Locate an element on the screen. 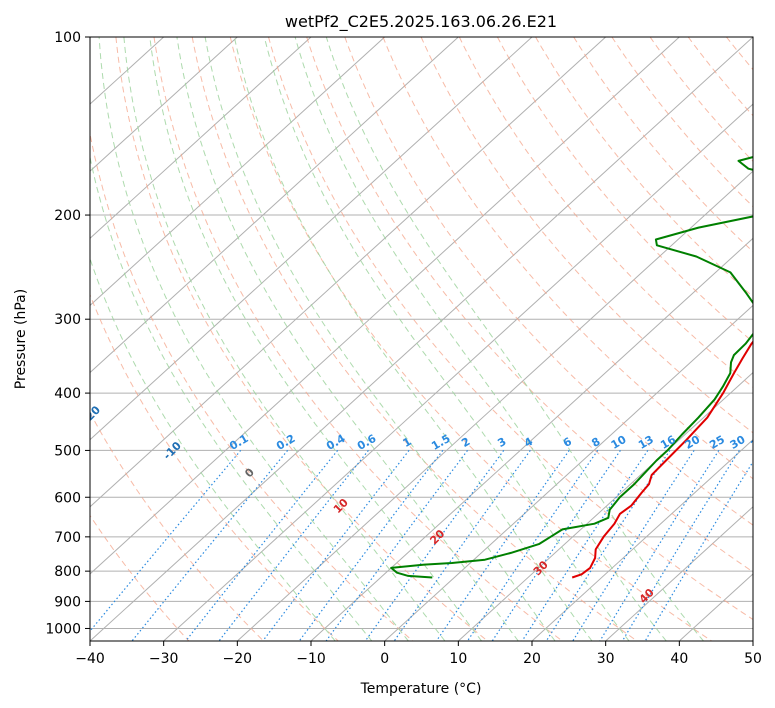  temperature-line is located at coordinates (662, 459).